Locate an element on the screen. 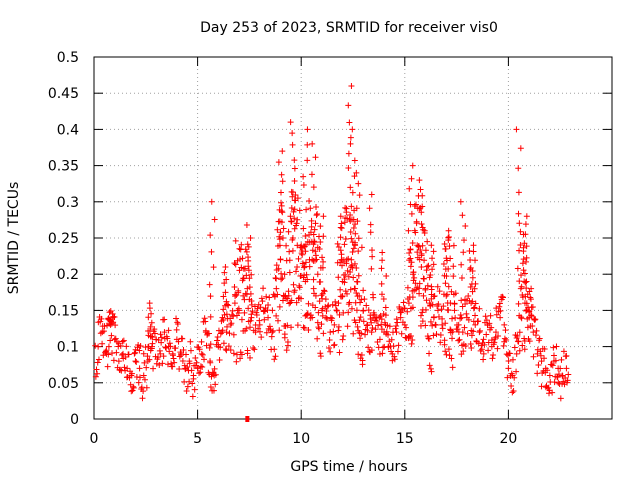  y-tick-label: 0.25 is located at coordinates (63, 239).